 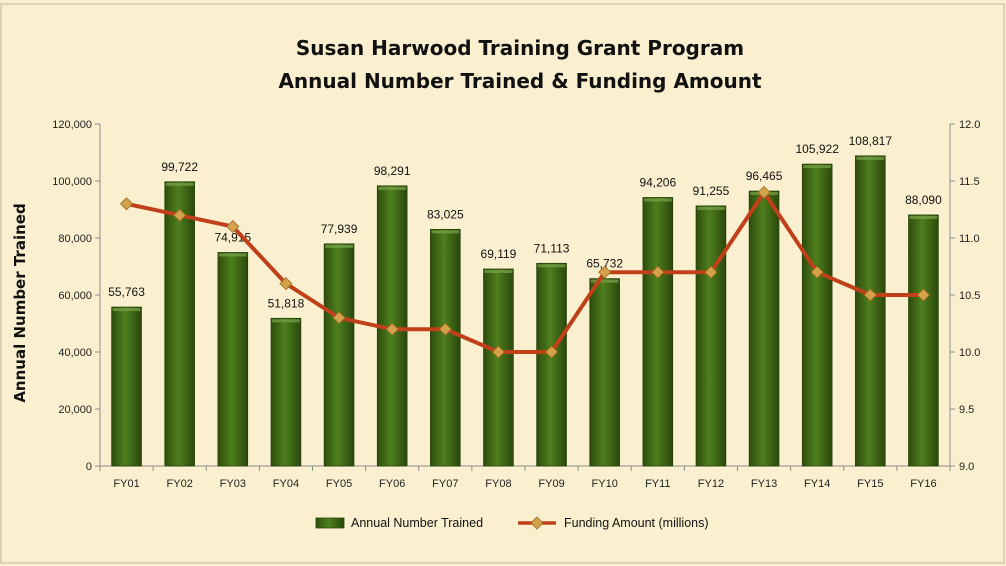 I want to click on x-tick-label: FY10, so click(x=605, y=484).